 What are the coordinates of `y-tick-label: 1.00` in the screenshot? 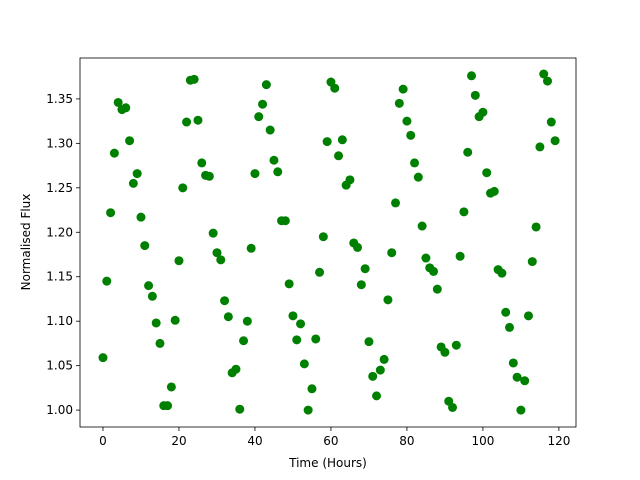 It's located at (59, 410).